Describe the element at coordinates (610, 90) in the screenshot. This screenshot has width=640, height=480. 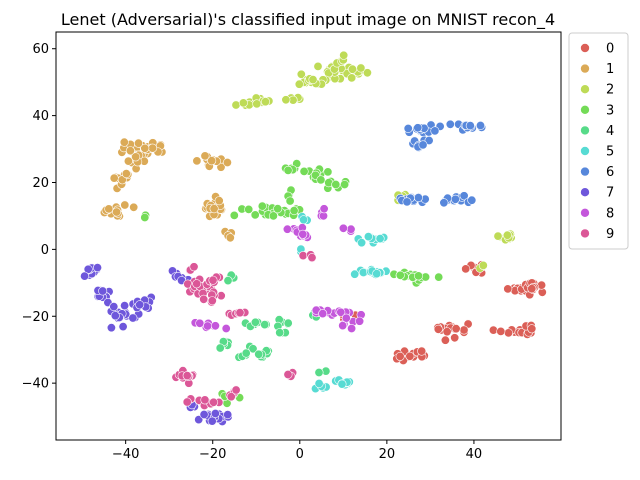
I see `legend-label: 2` at that location.